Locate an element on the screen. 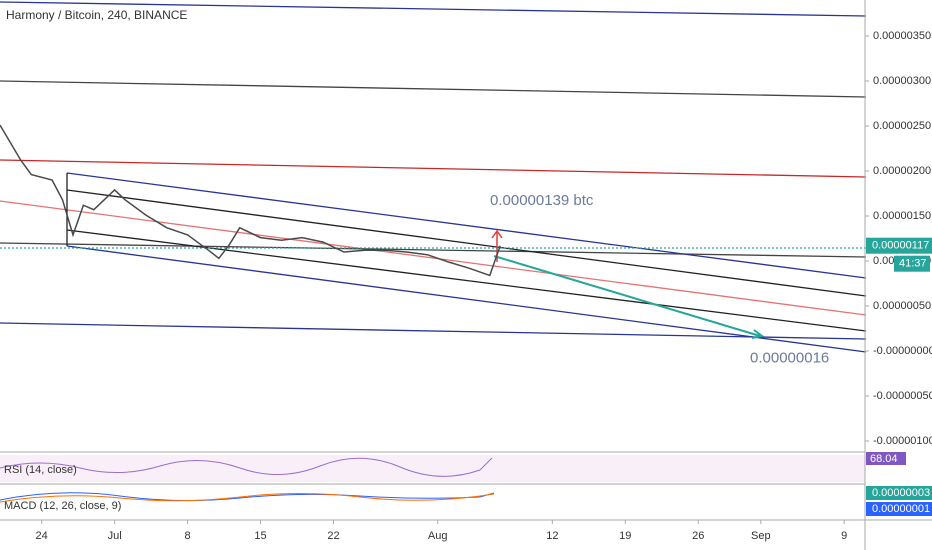  macd-value: 0.00000001 is located at coordinates (901, 509).